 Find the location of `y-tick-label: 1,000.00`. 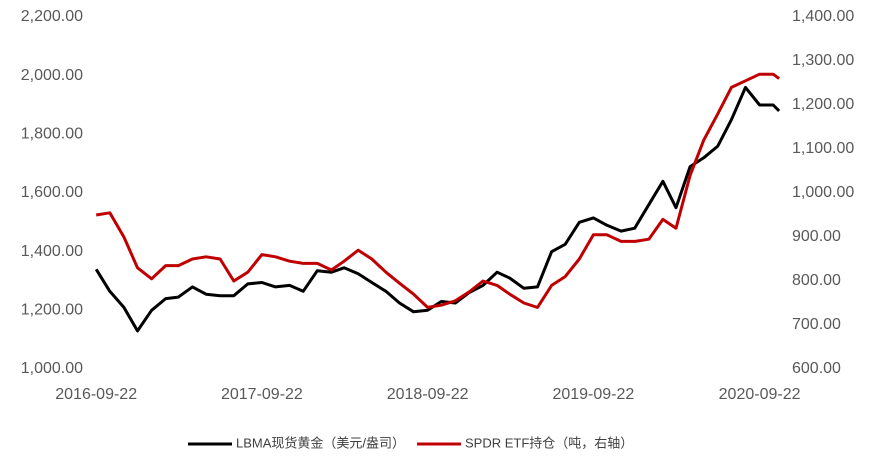

y-tick-label: 1,000.00 is located at coordinates (52, 368).